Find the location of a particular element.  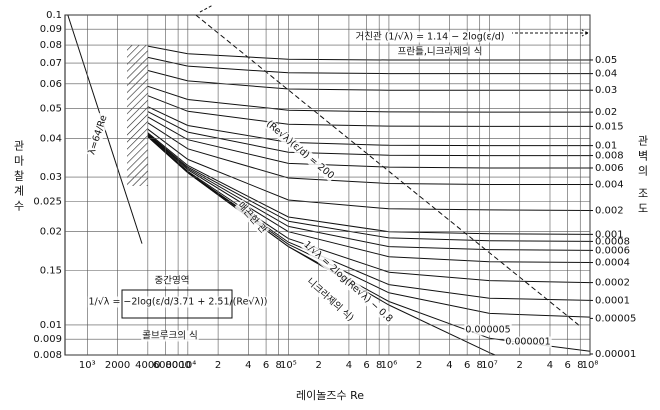

y2-tick-label: 0.00005 is located at coordinates (615, 318).